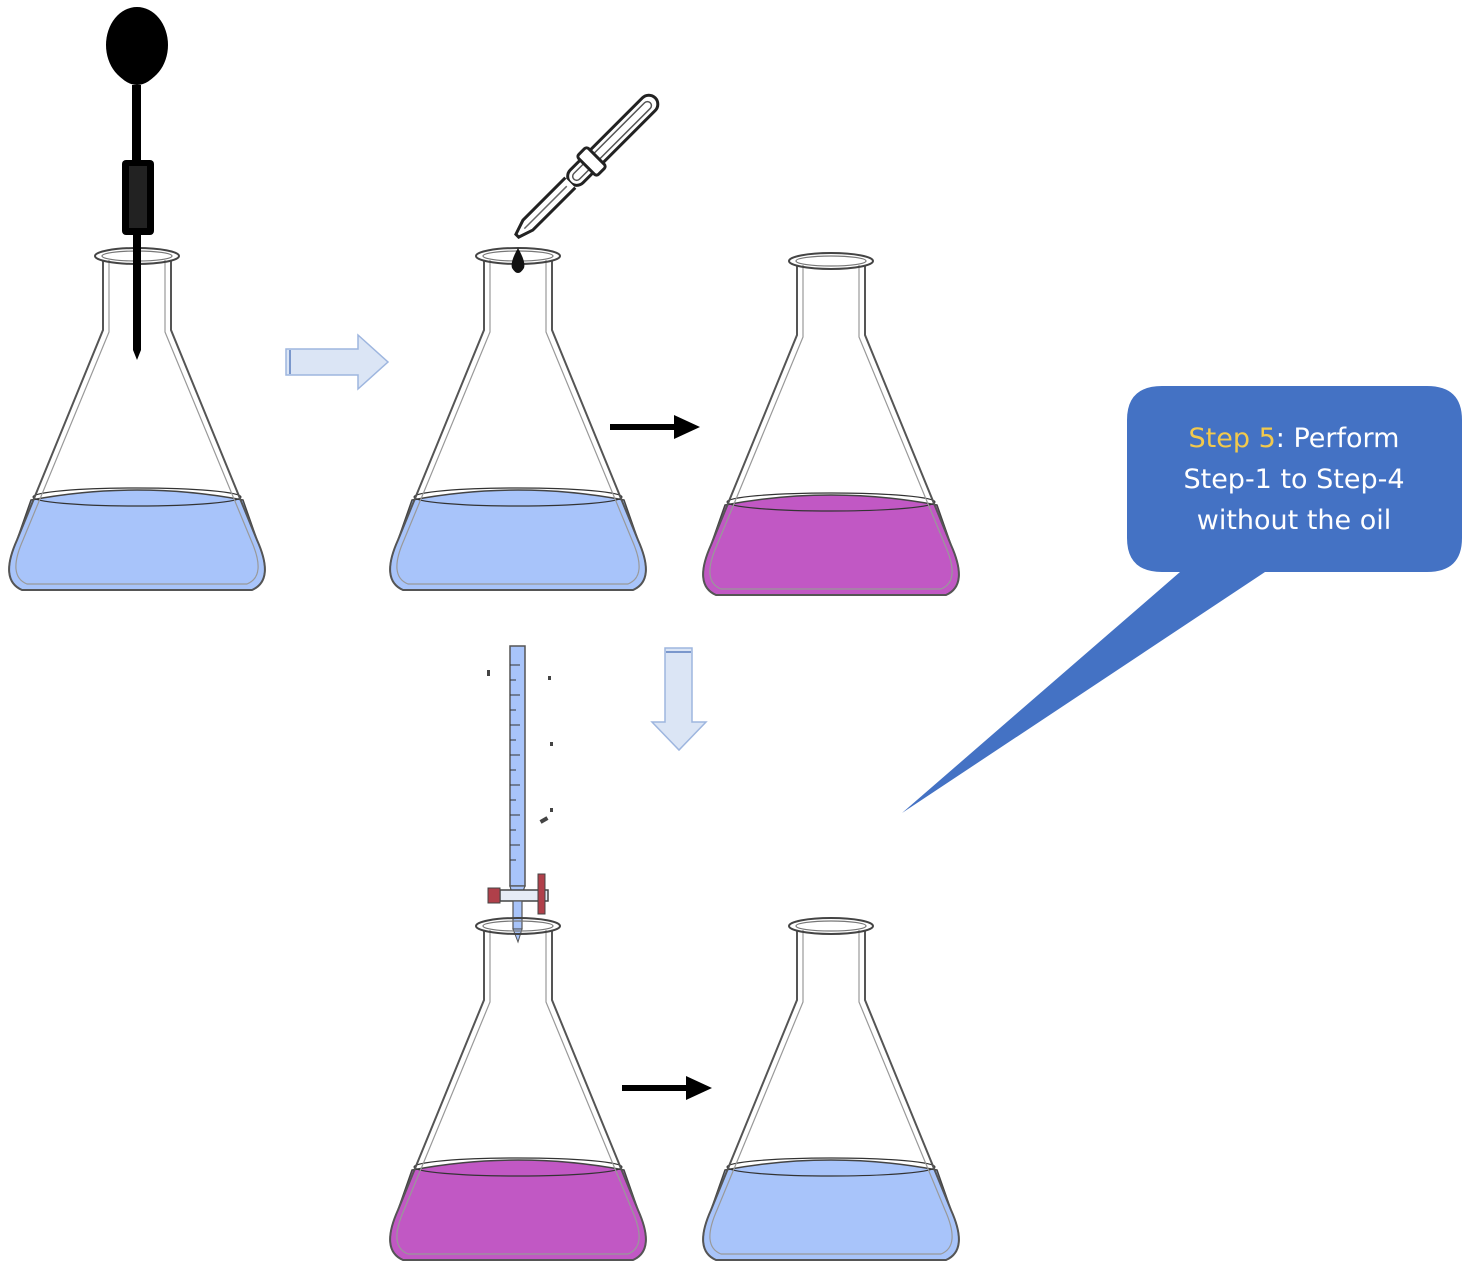 The image size is (1462, 1273). What do you see at coordinates (831, 1210) in the screenshot?
I see `flask-5-liquid` at bounding box center [831, 1210].